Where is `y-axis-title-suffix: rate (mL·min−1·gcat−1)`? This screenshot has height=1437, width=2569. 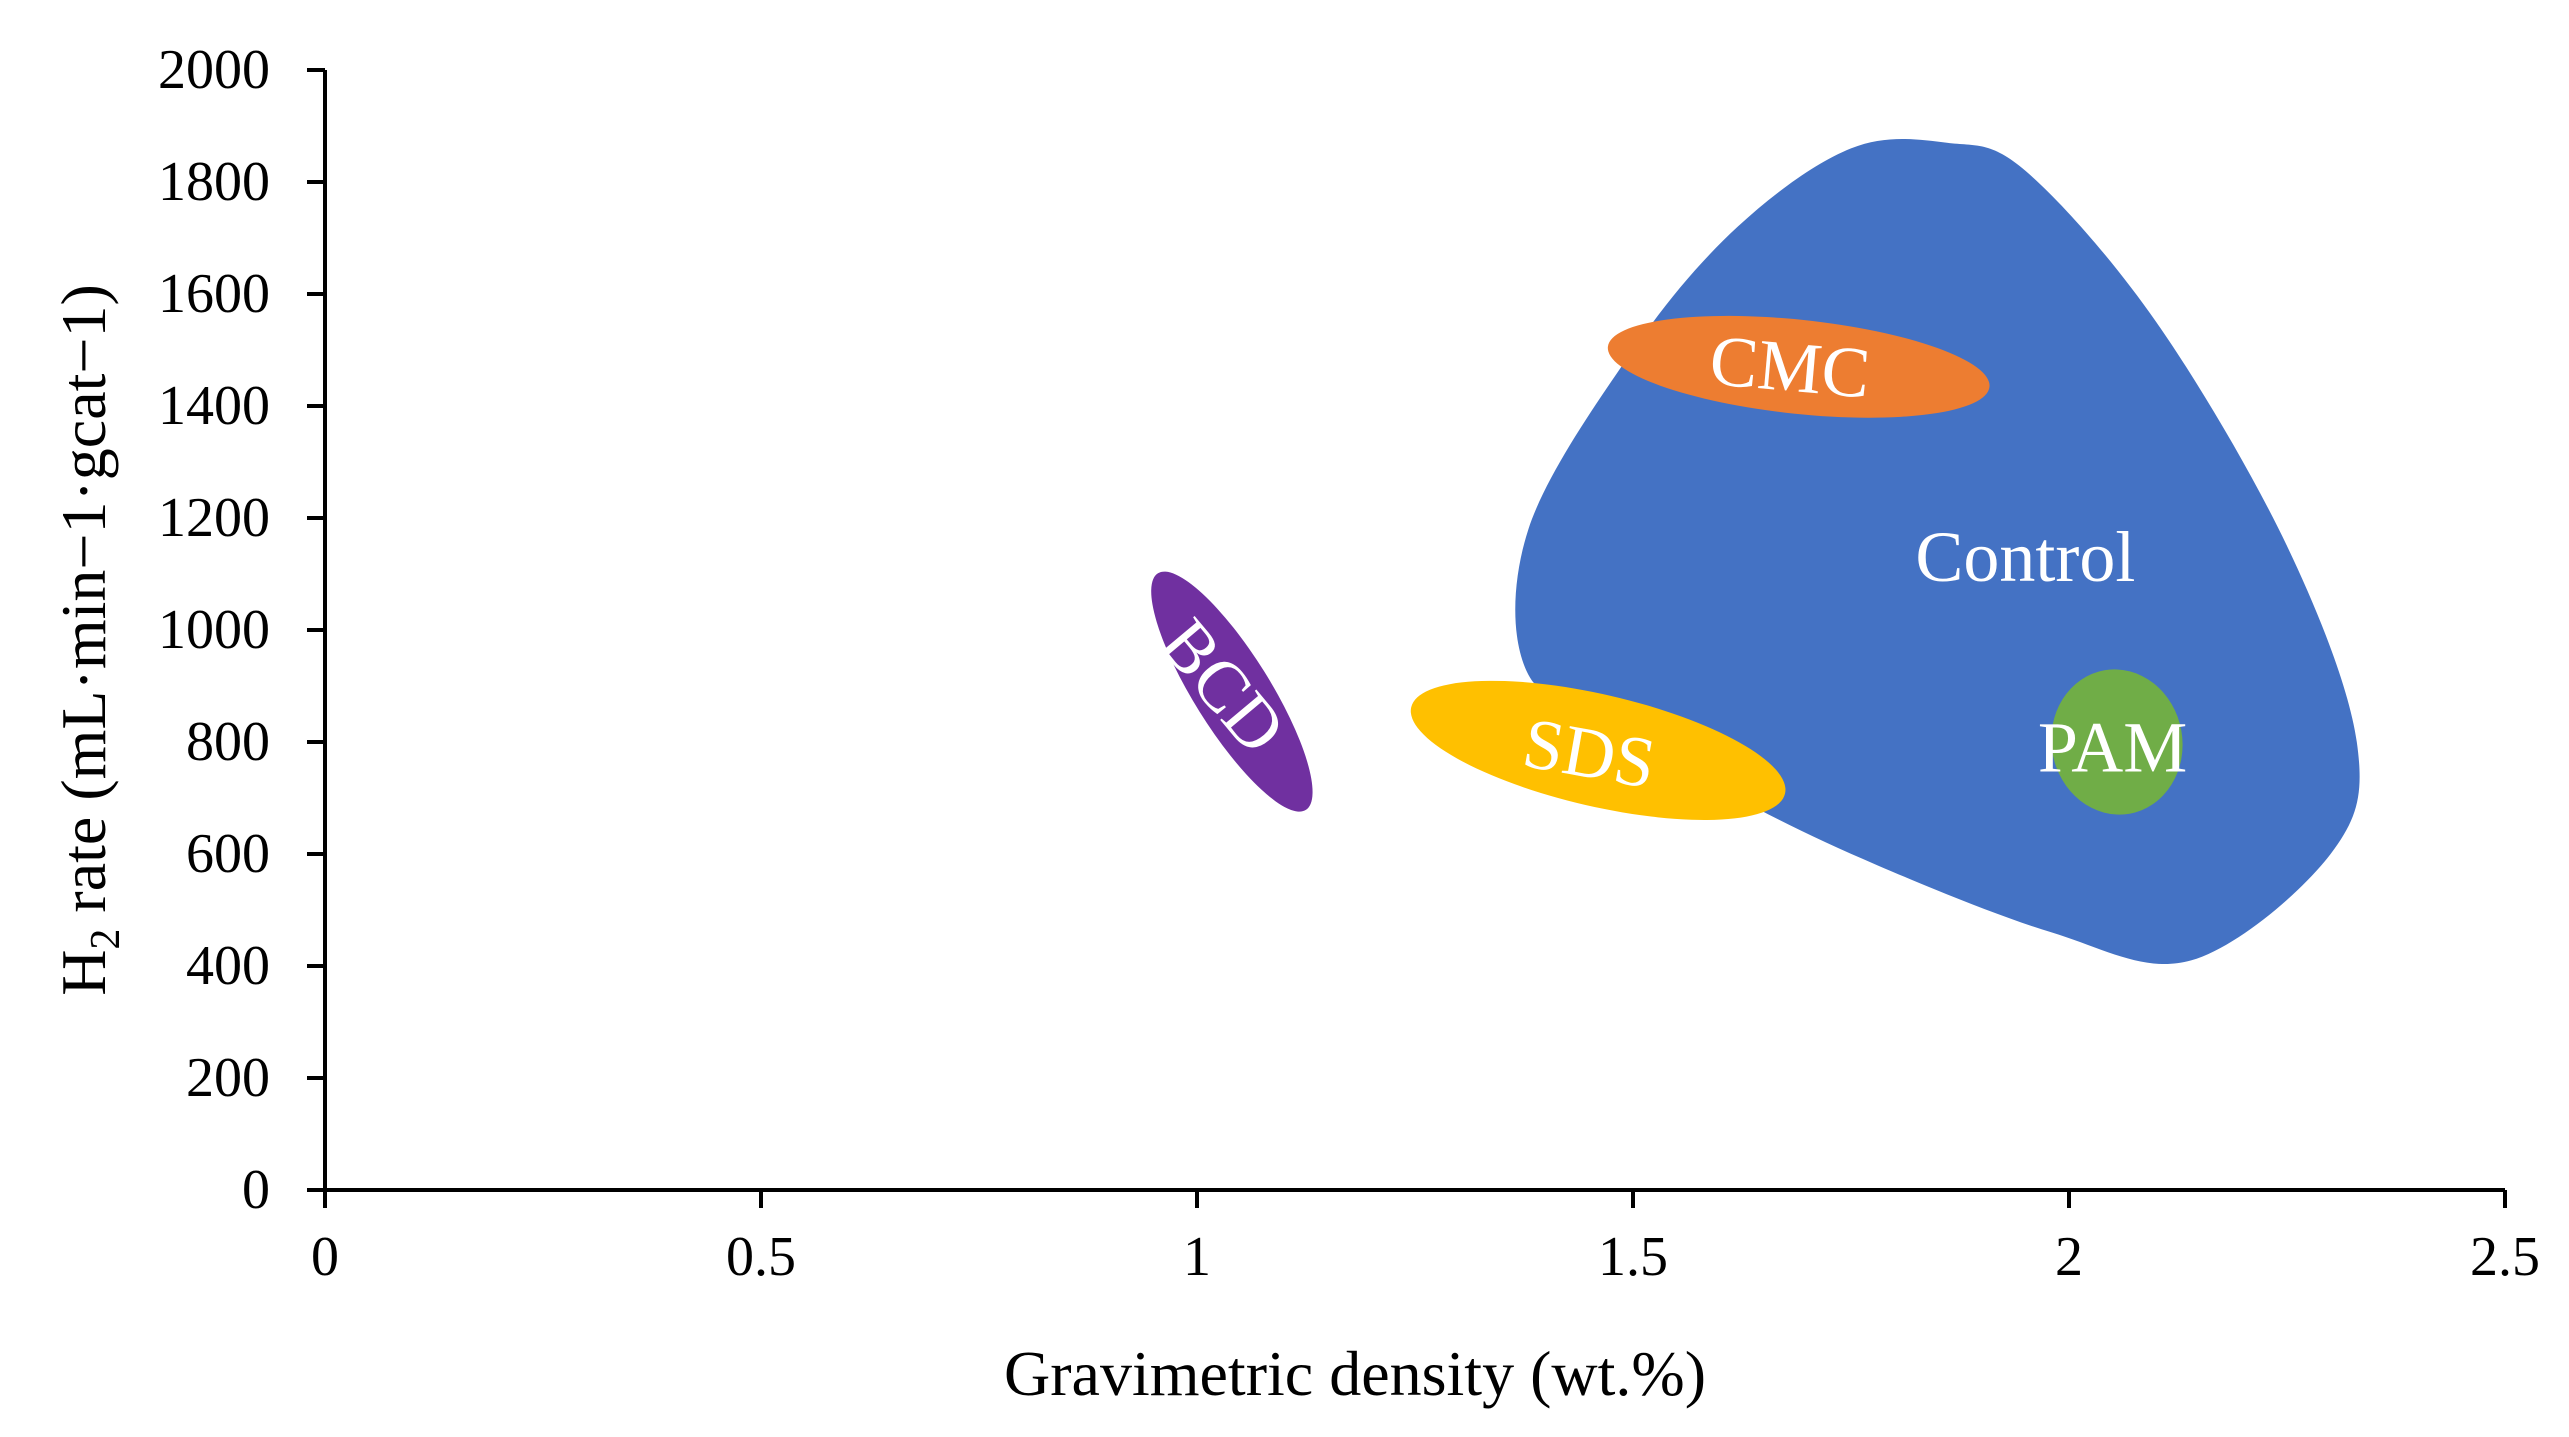 y-axis-title-suffix: rate (mL·min−1·gcat−1) is located at coordinates (83, 606).